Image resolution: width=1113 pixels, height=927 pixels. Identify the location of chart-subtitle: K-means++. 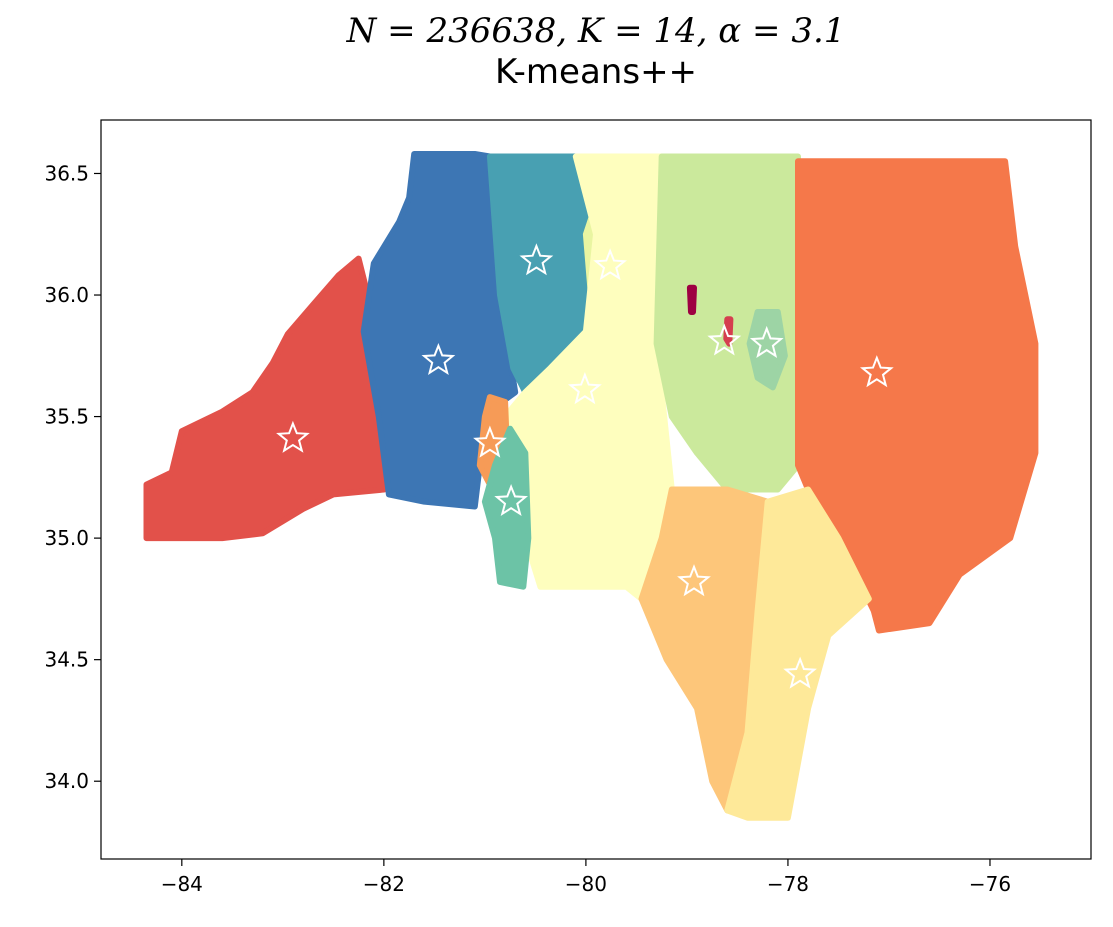
(596, 72).